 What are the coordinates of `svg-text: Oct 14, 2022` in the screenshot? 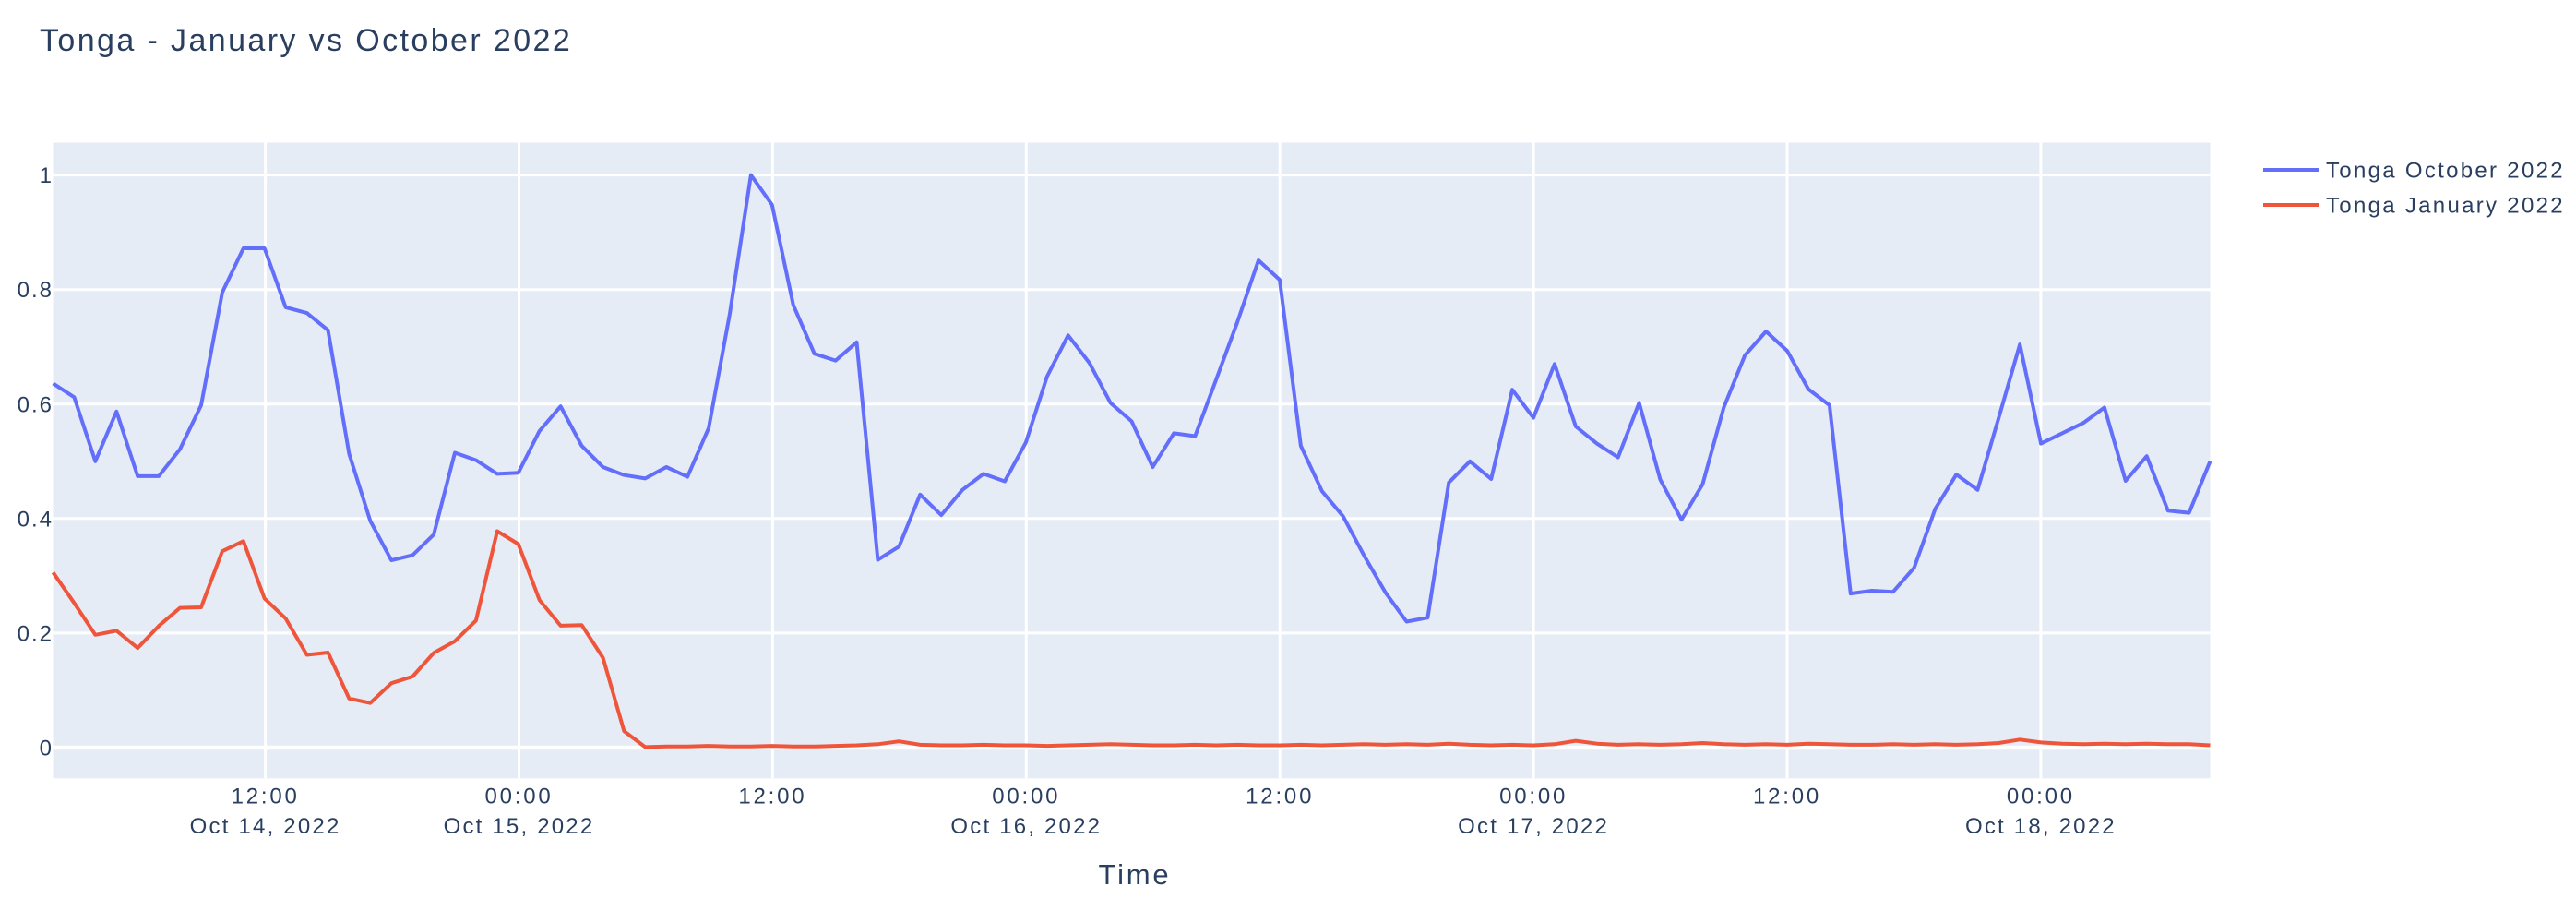 It's located at (265, 827).